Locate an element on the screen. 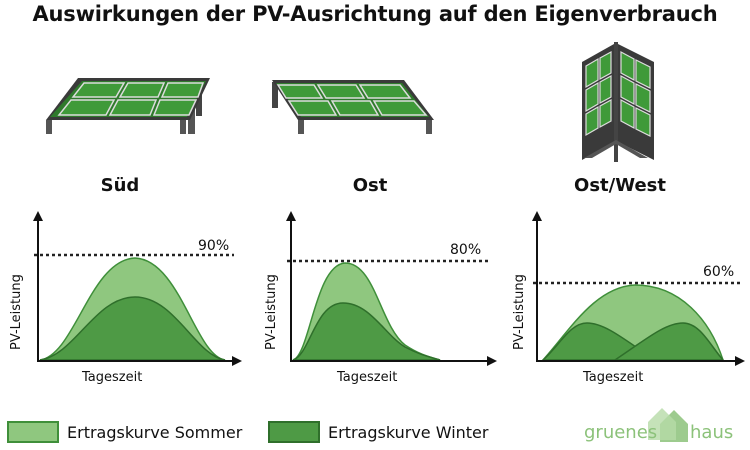 The image size is (750, 450). chart-sued: 90% PV-Leistung Tageszeit is located at coordinates (125, 298).